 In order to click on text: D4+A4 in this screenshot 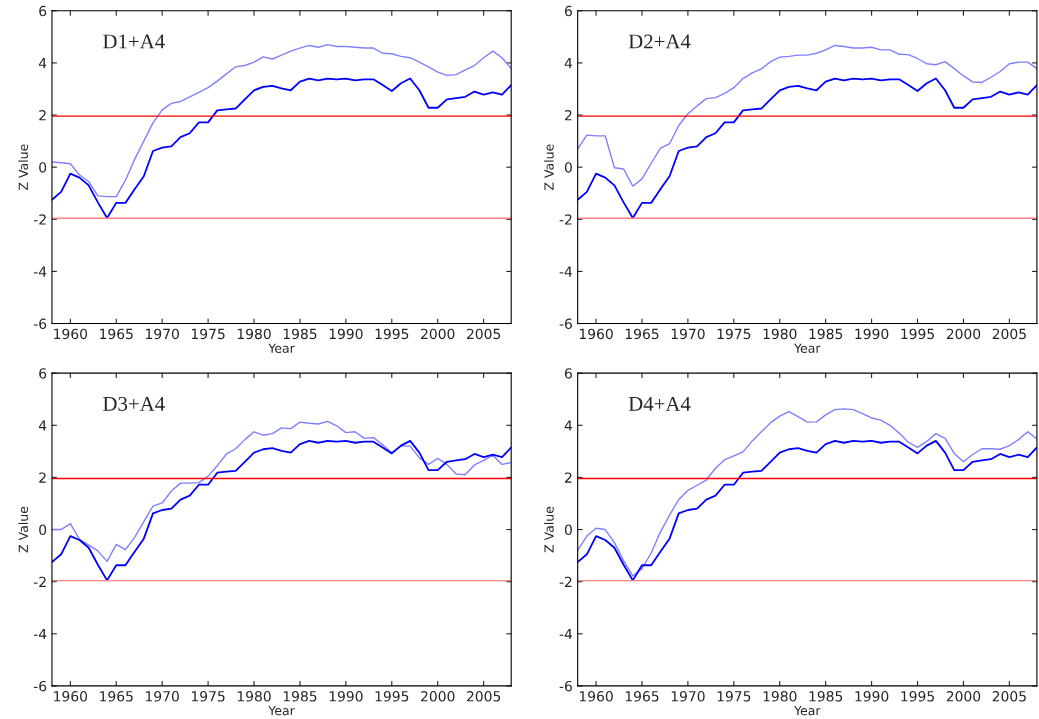, I will do `click(659, 403)`.